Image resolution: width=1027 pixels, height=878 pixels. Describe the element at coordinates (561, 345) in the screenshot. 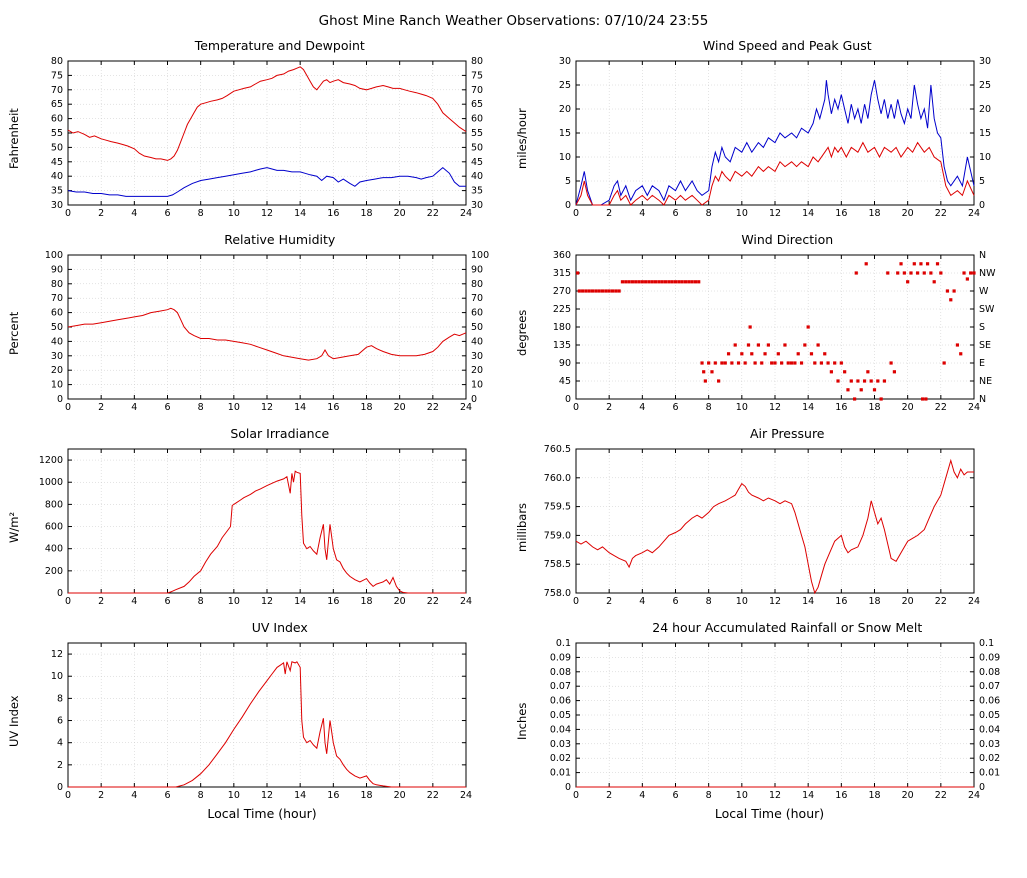

I see `svg-text: 135` at that location.